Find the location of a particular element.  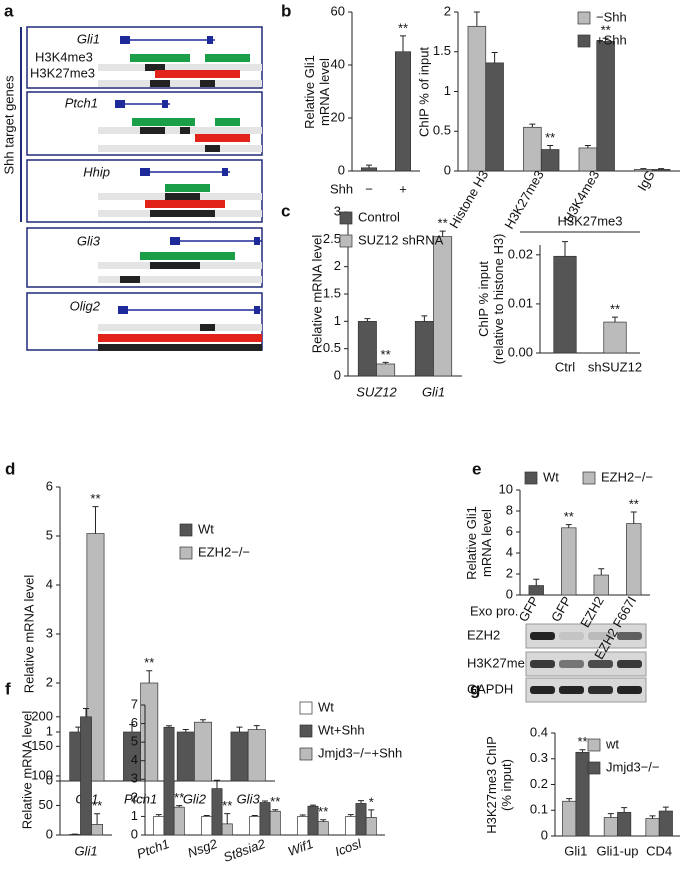

y-tick-label: 1 is located at coordinates (49, 730).